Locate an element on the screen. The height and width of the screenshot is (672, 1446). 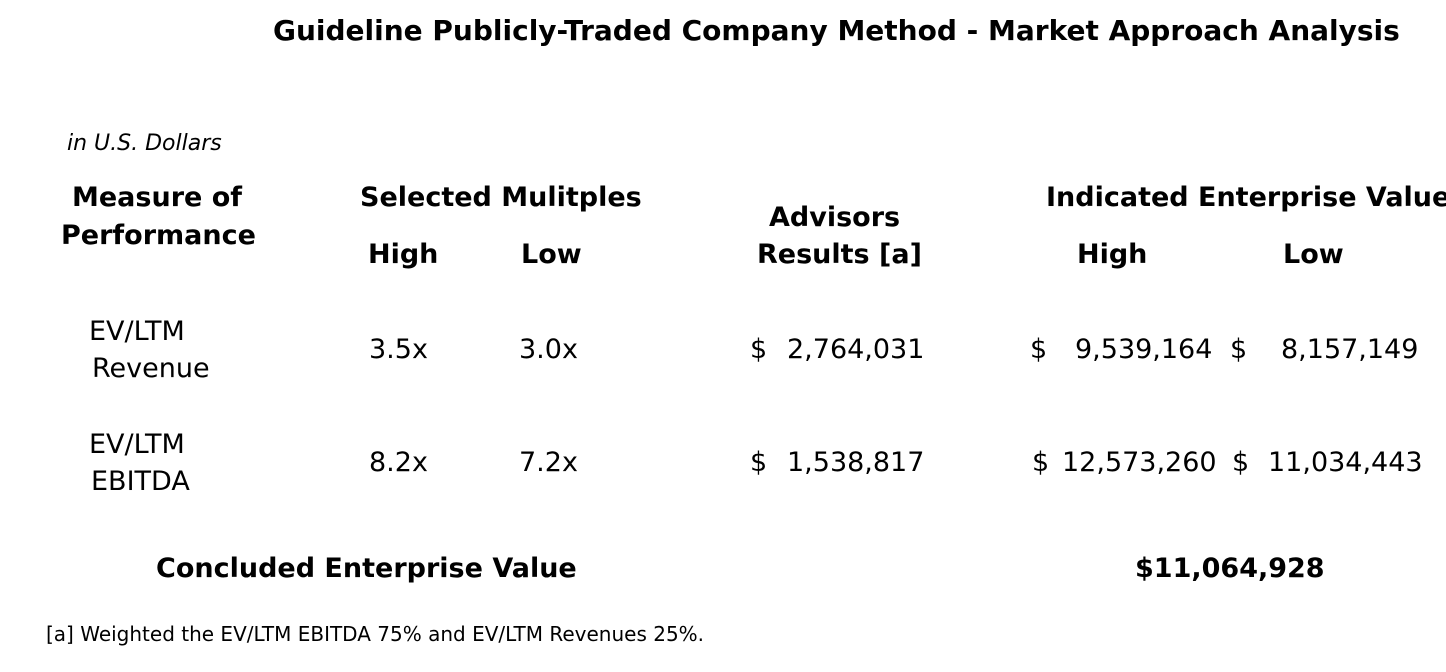
row-multiple-high: 8.2x is located at coordinates (398, 462).